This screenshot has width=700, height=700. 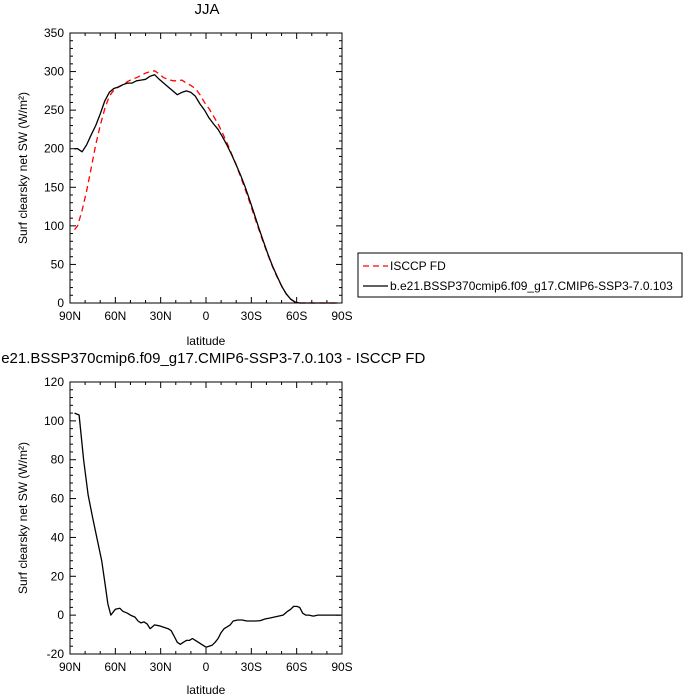 What do you see at coordinates (54, 187) in the screenshot?
I see `y-tick-label: 150` at bounding box center [54, 187].